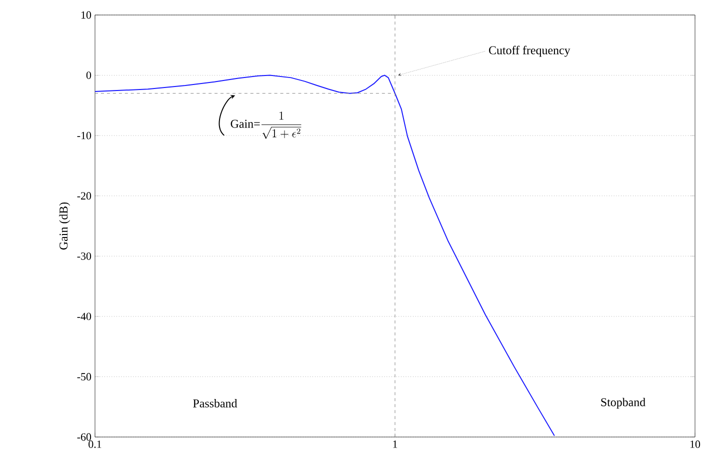 The height and width of the screenshot is (468, 706). What do you see at coordinates (84, 316) in the screenshot?
I see `y-tick-label: -40` at bounding box center [84, 316].